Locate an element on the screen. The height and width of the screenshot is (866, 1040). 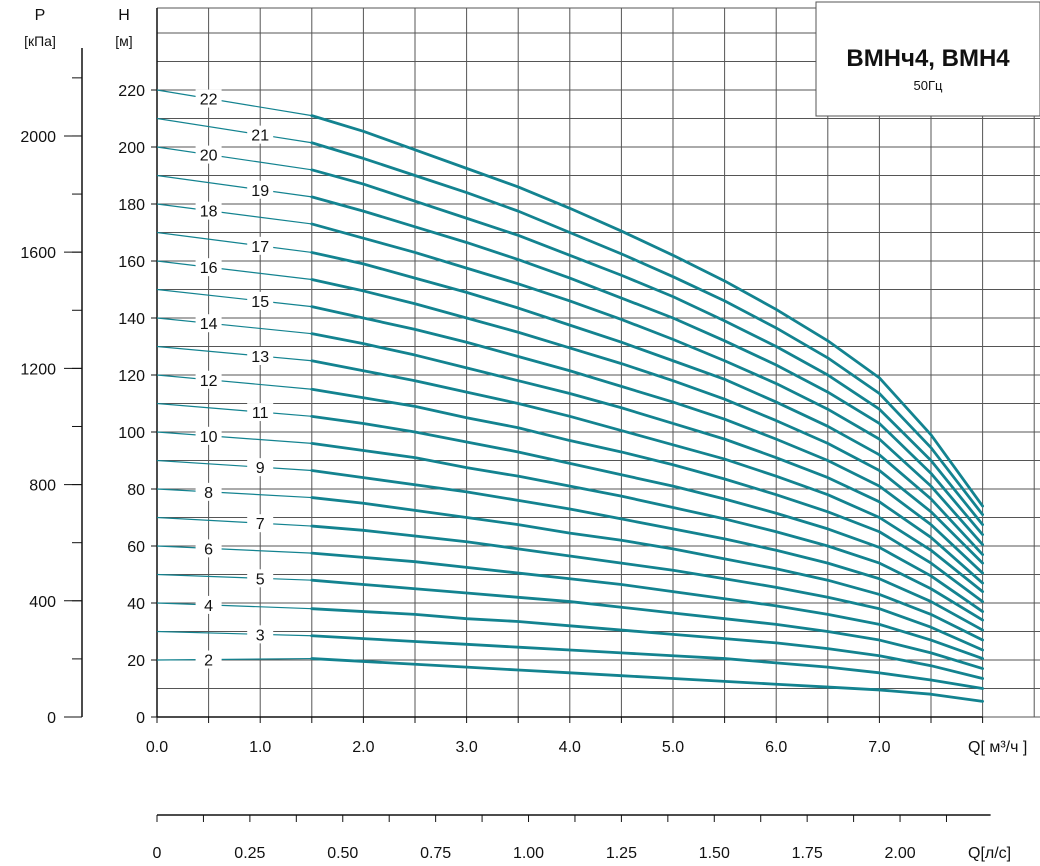
q-ls-tick-label: 1.50 is located at coordinates (714, 853).